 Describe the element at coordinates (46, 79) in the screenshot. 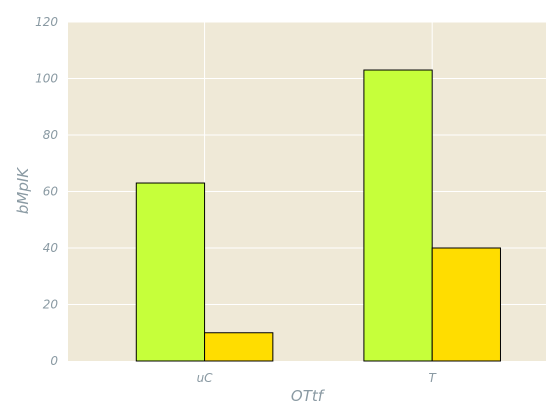

I see `y-tick-label: 100` at that location.